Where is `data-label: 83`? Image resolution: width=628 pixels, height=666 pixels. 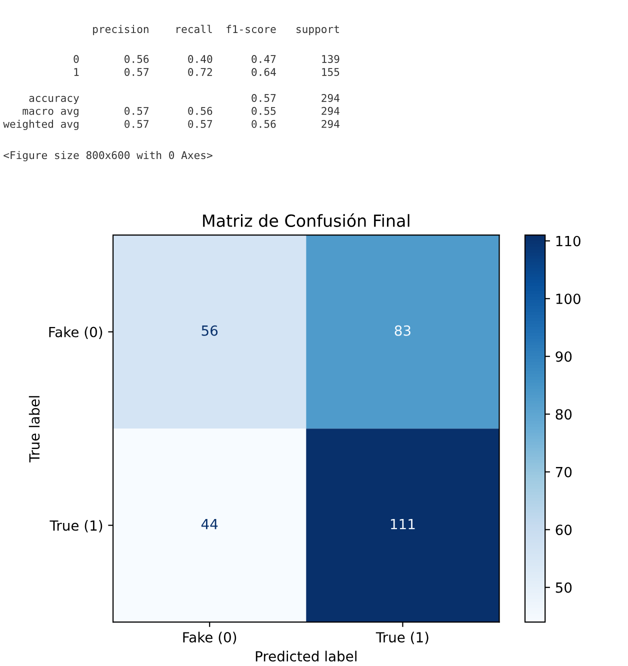
data-label: 83 is located at coordinates (402, 330).